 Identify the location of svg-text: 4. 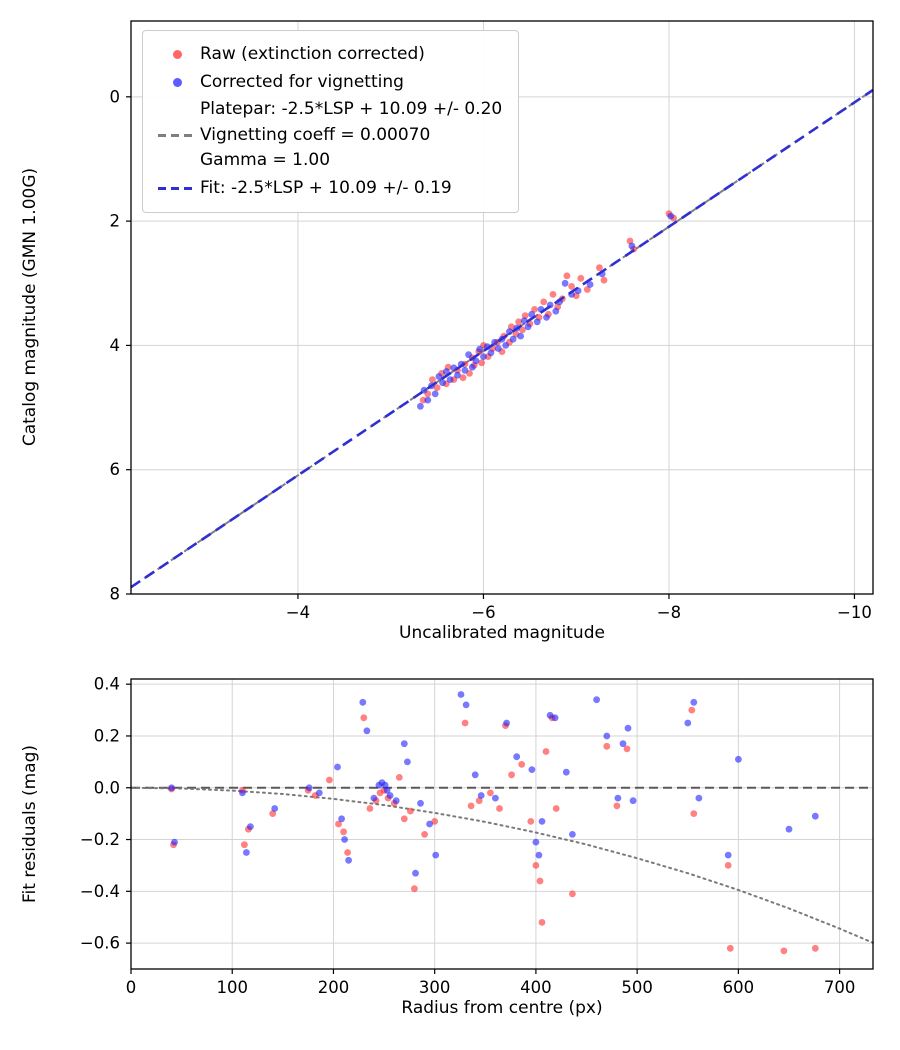
(115, 345).